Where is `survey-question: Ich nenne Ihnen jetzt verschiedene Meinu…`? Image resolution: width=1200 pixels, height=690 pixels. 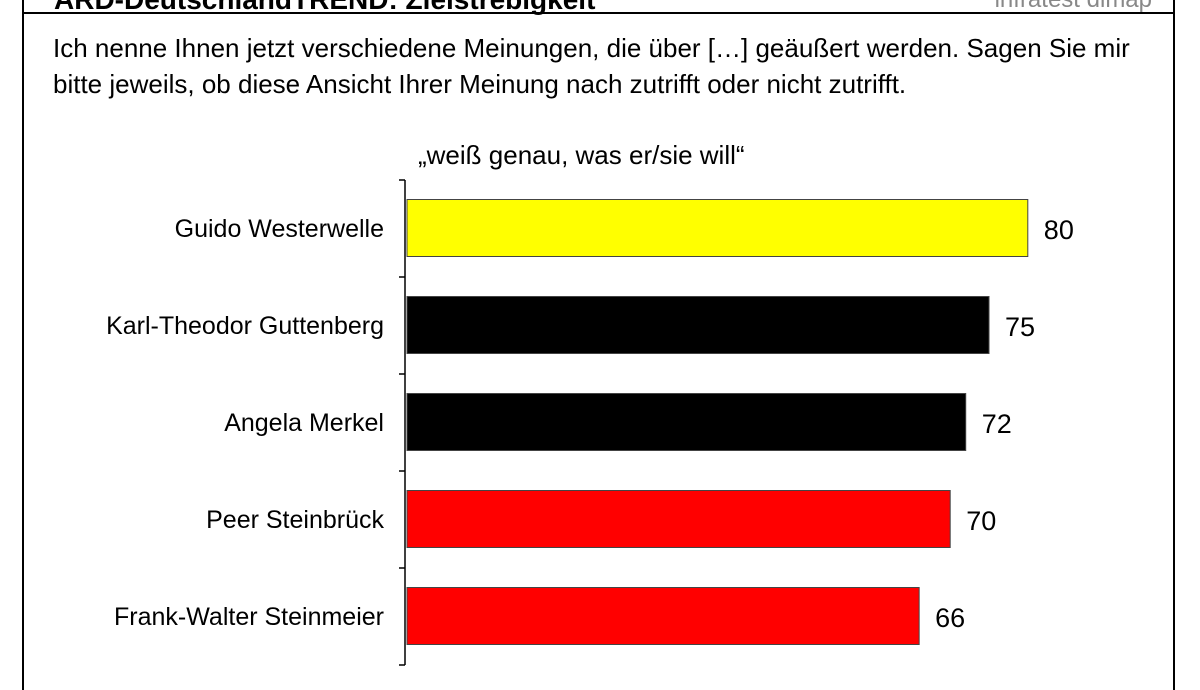
survey-question: Ich nenne Ihnen jetzt verschiedene Meinu… is located at coordinates (591, 66).